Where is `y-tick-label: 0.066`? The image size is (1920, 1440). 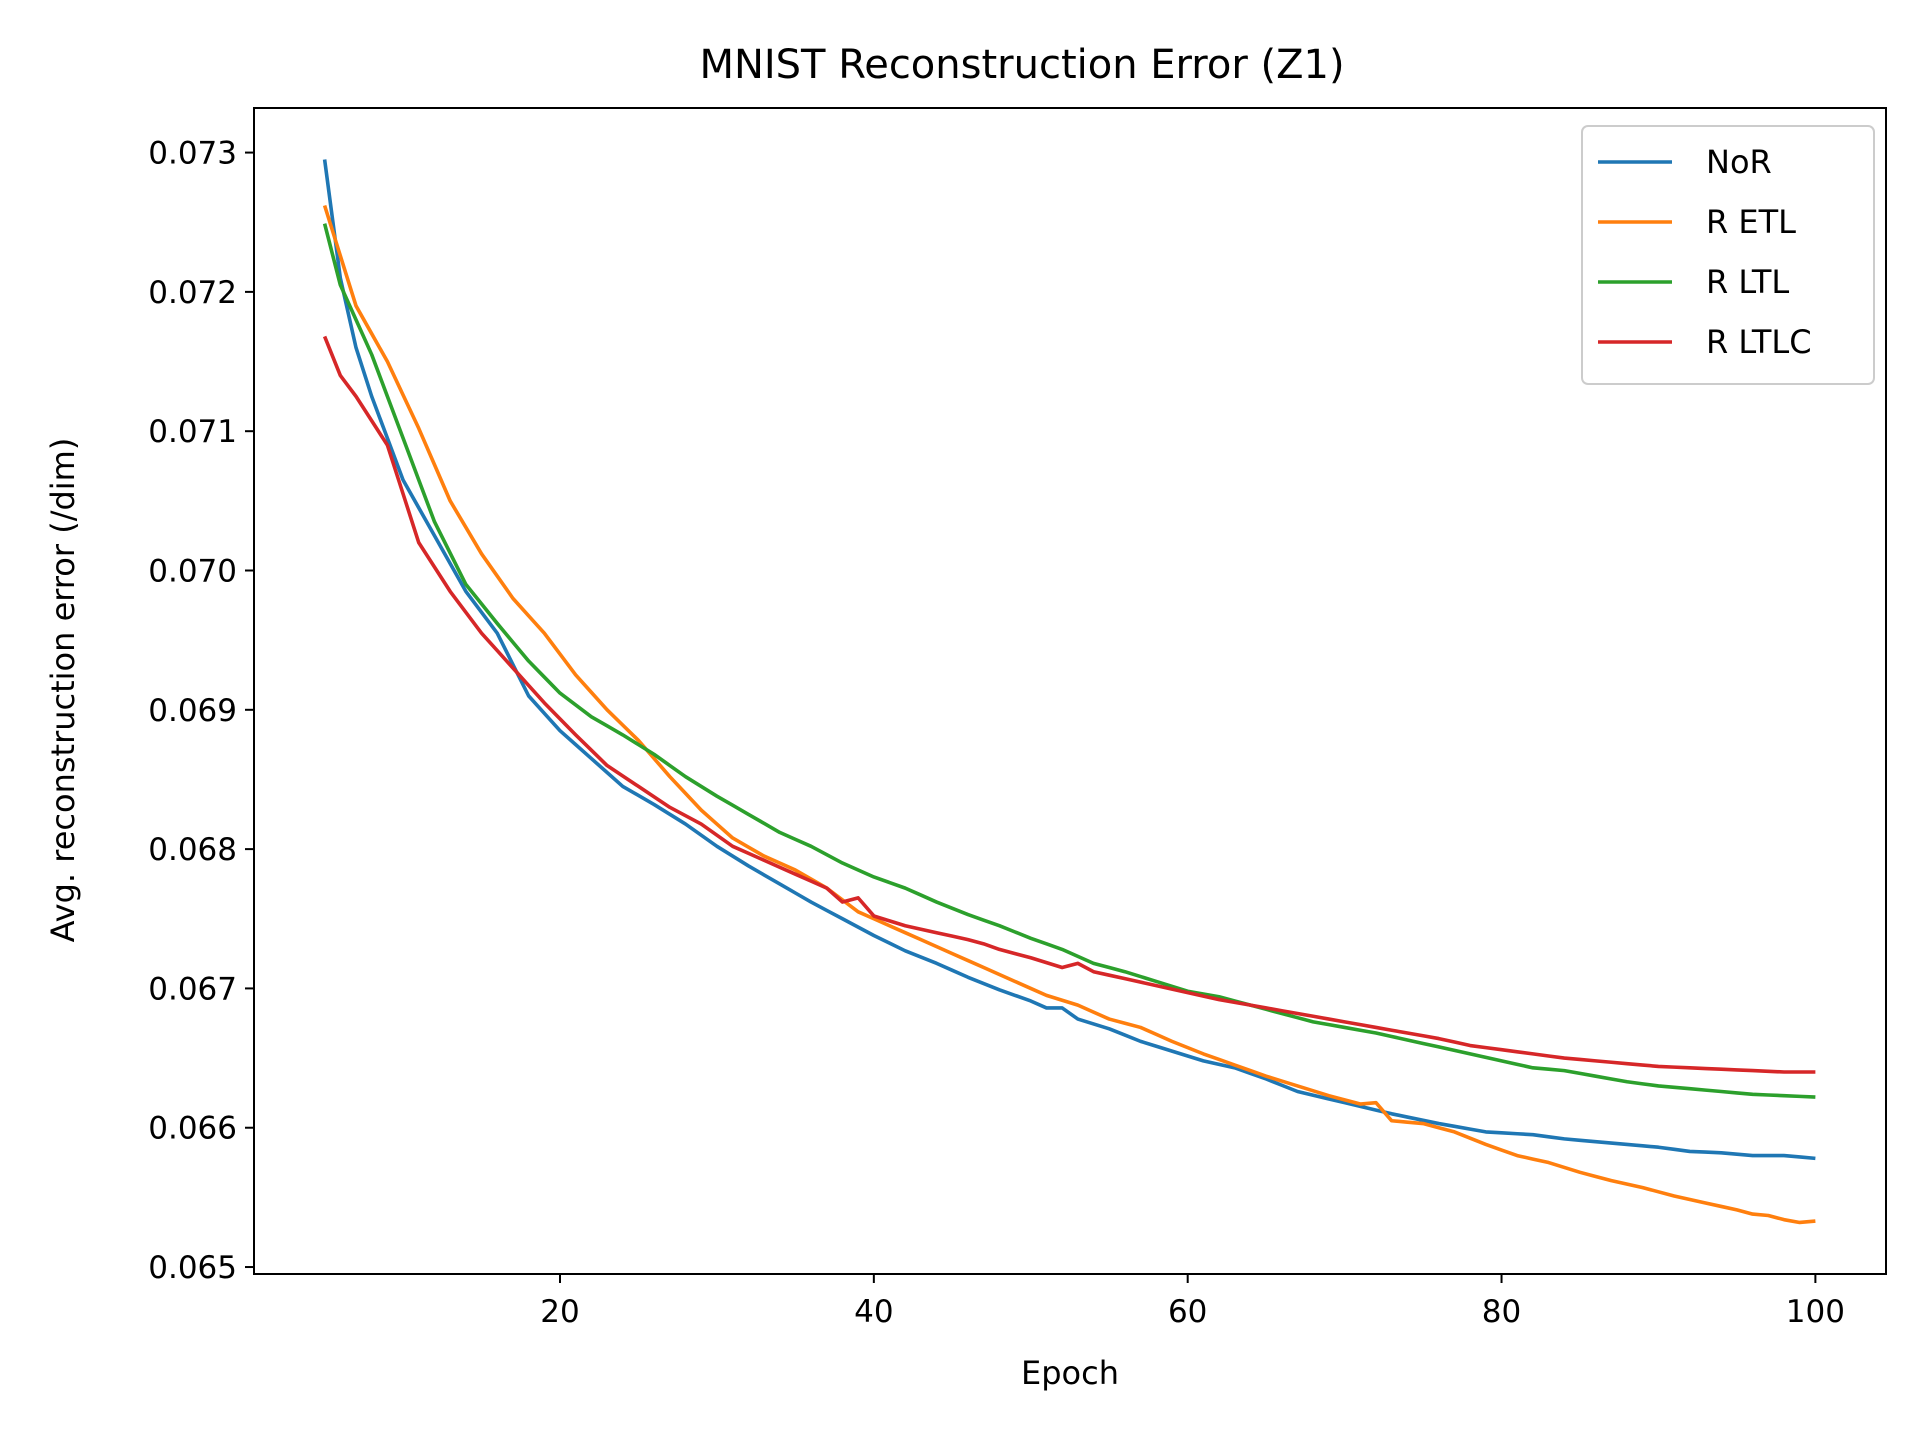 y-tick-label: 0.066 is located at coordinates (192, 1129).